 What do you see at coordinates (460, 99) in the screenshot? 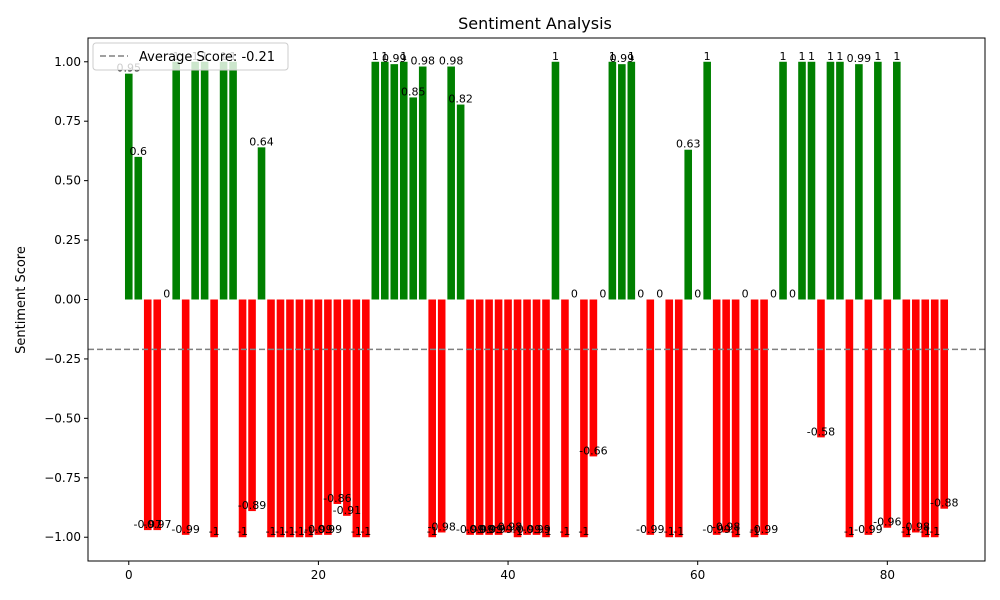
I see `bar-value-label: 0.82` at bounding box center [460, 99].